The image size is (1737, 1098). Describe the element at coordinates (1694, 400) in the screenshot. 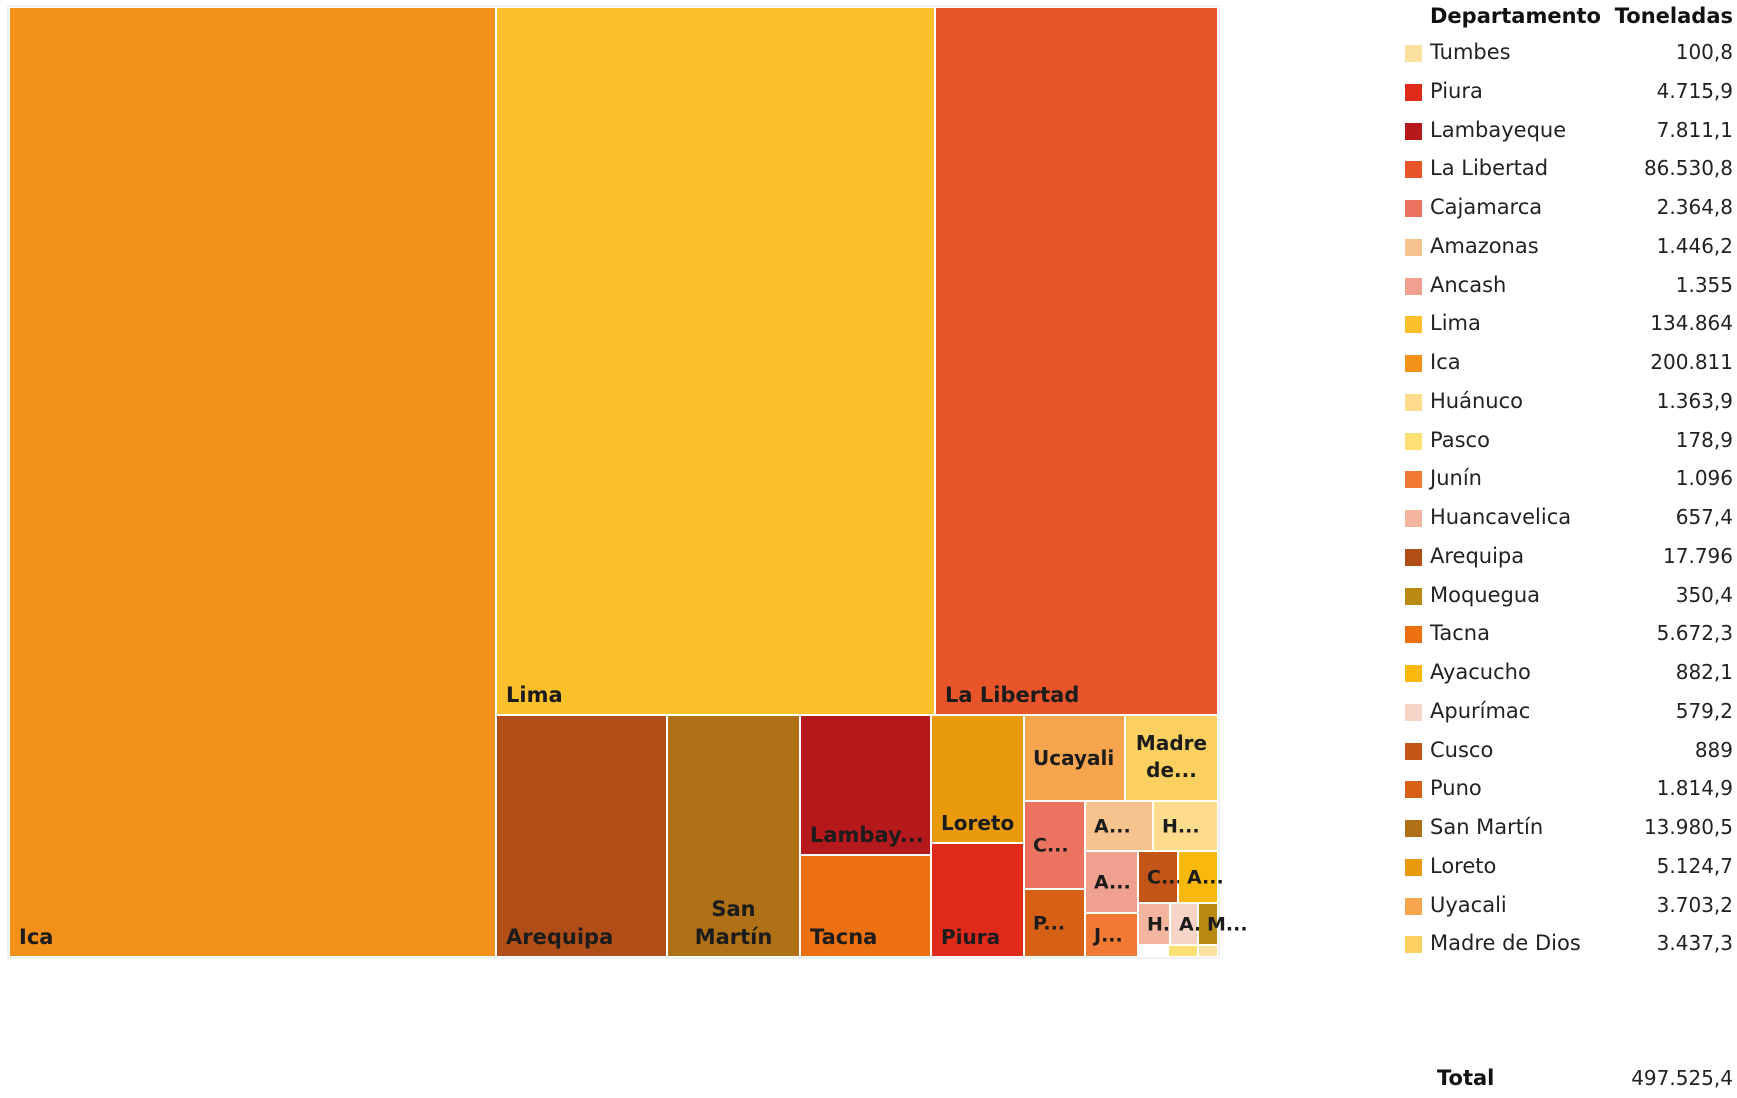

I see `legend-value: 1.363,9` at that location.